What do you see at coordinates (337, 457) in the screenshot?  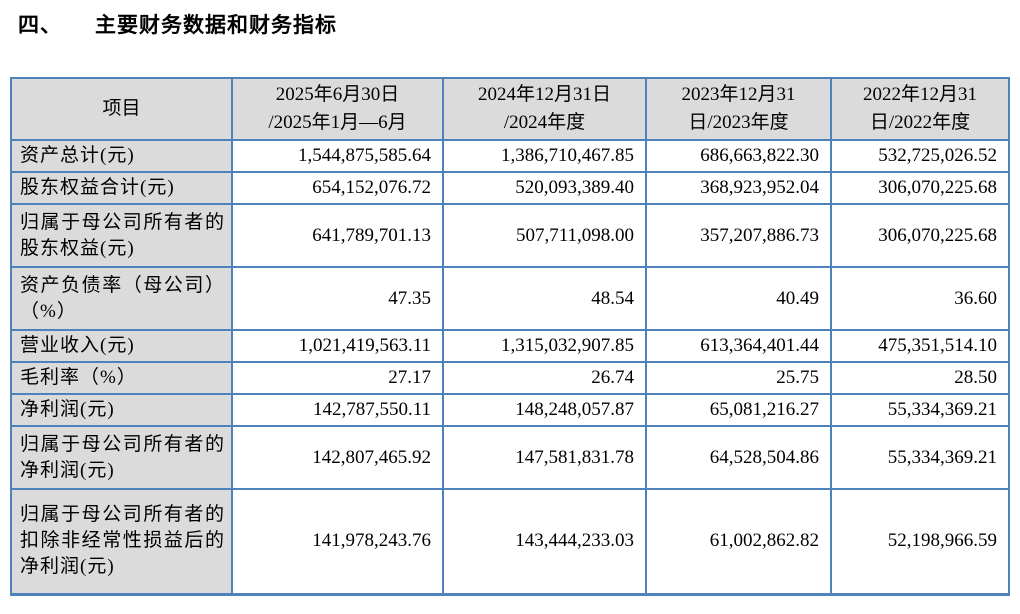 I see `cell-value: 142,807,465.92` at bounding box center [337, 457].